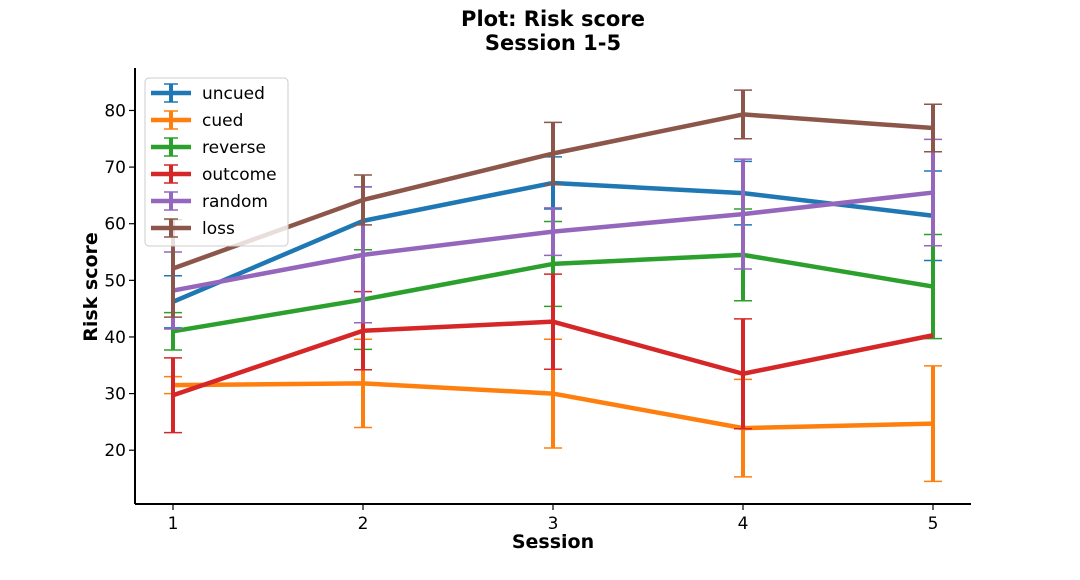 The width and height of the screenshot is (1080, 580). I want to click on series-line-reverse, so click(553, 293).